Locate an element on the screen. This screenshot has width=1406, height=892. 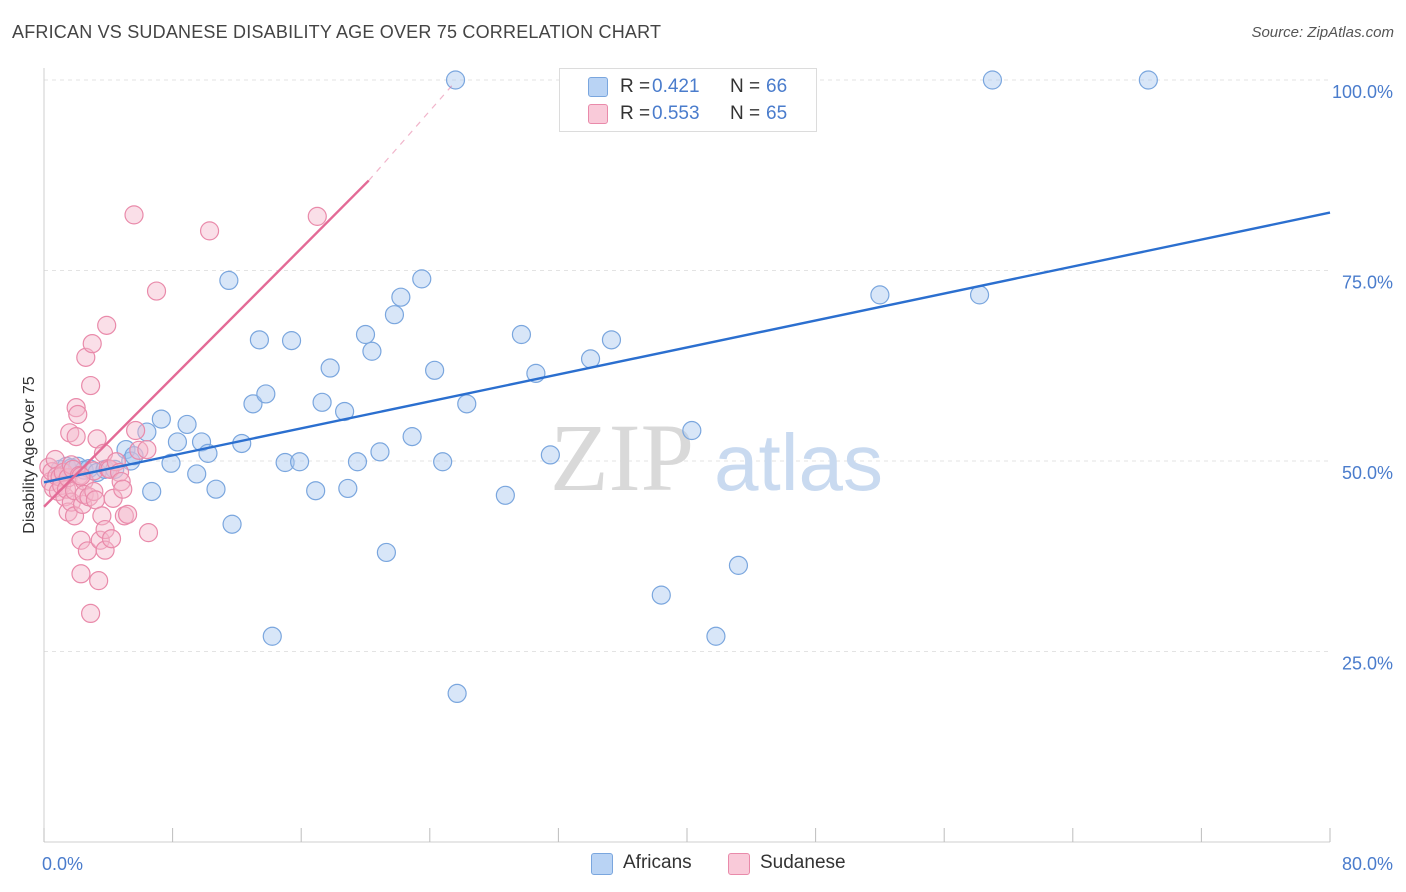
watermark: ZIP atlas is located at coordinates (716, 457).